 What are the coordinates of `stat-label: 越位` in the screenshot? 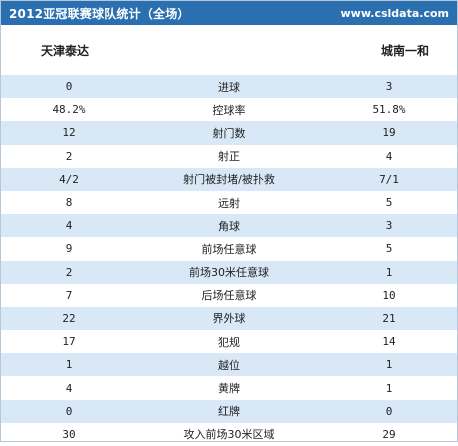 It's located at (229, 365).